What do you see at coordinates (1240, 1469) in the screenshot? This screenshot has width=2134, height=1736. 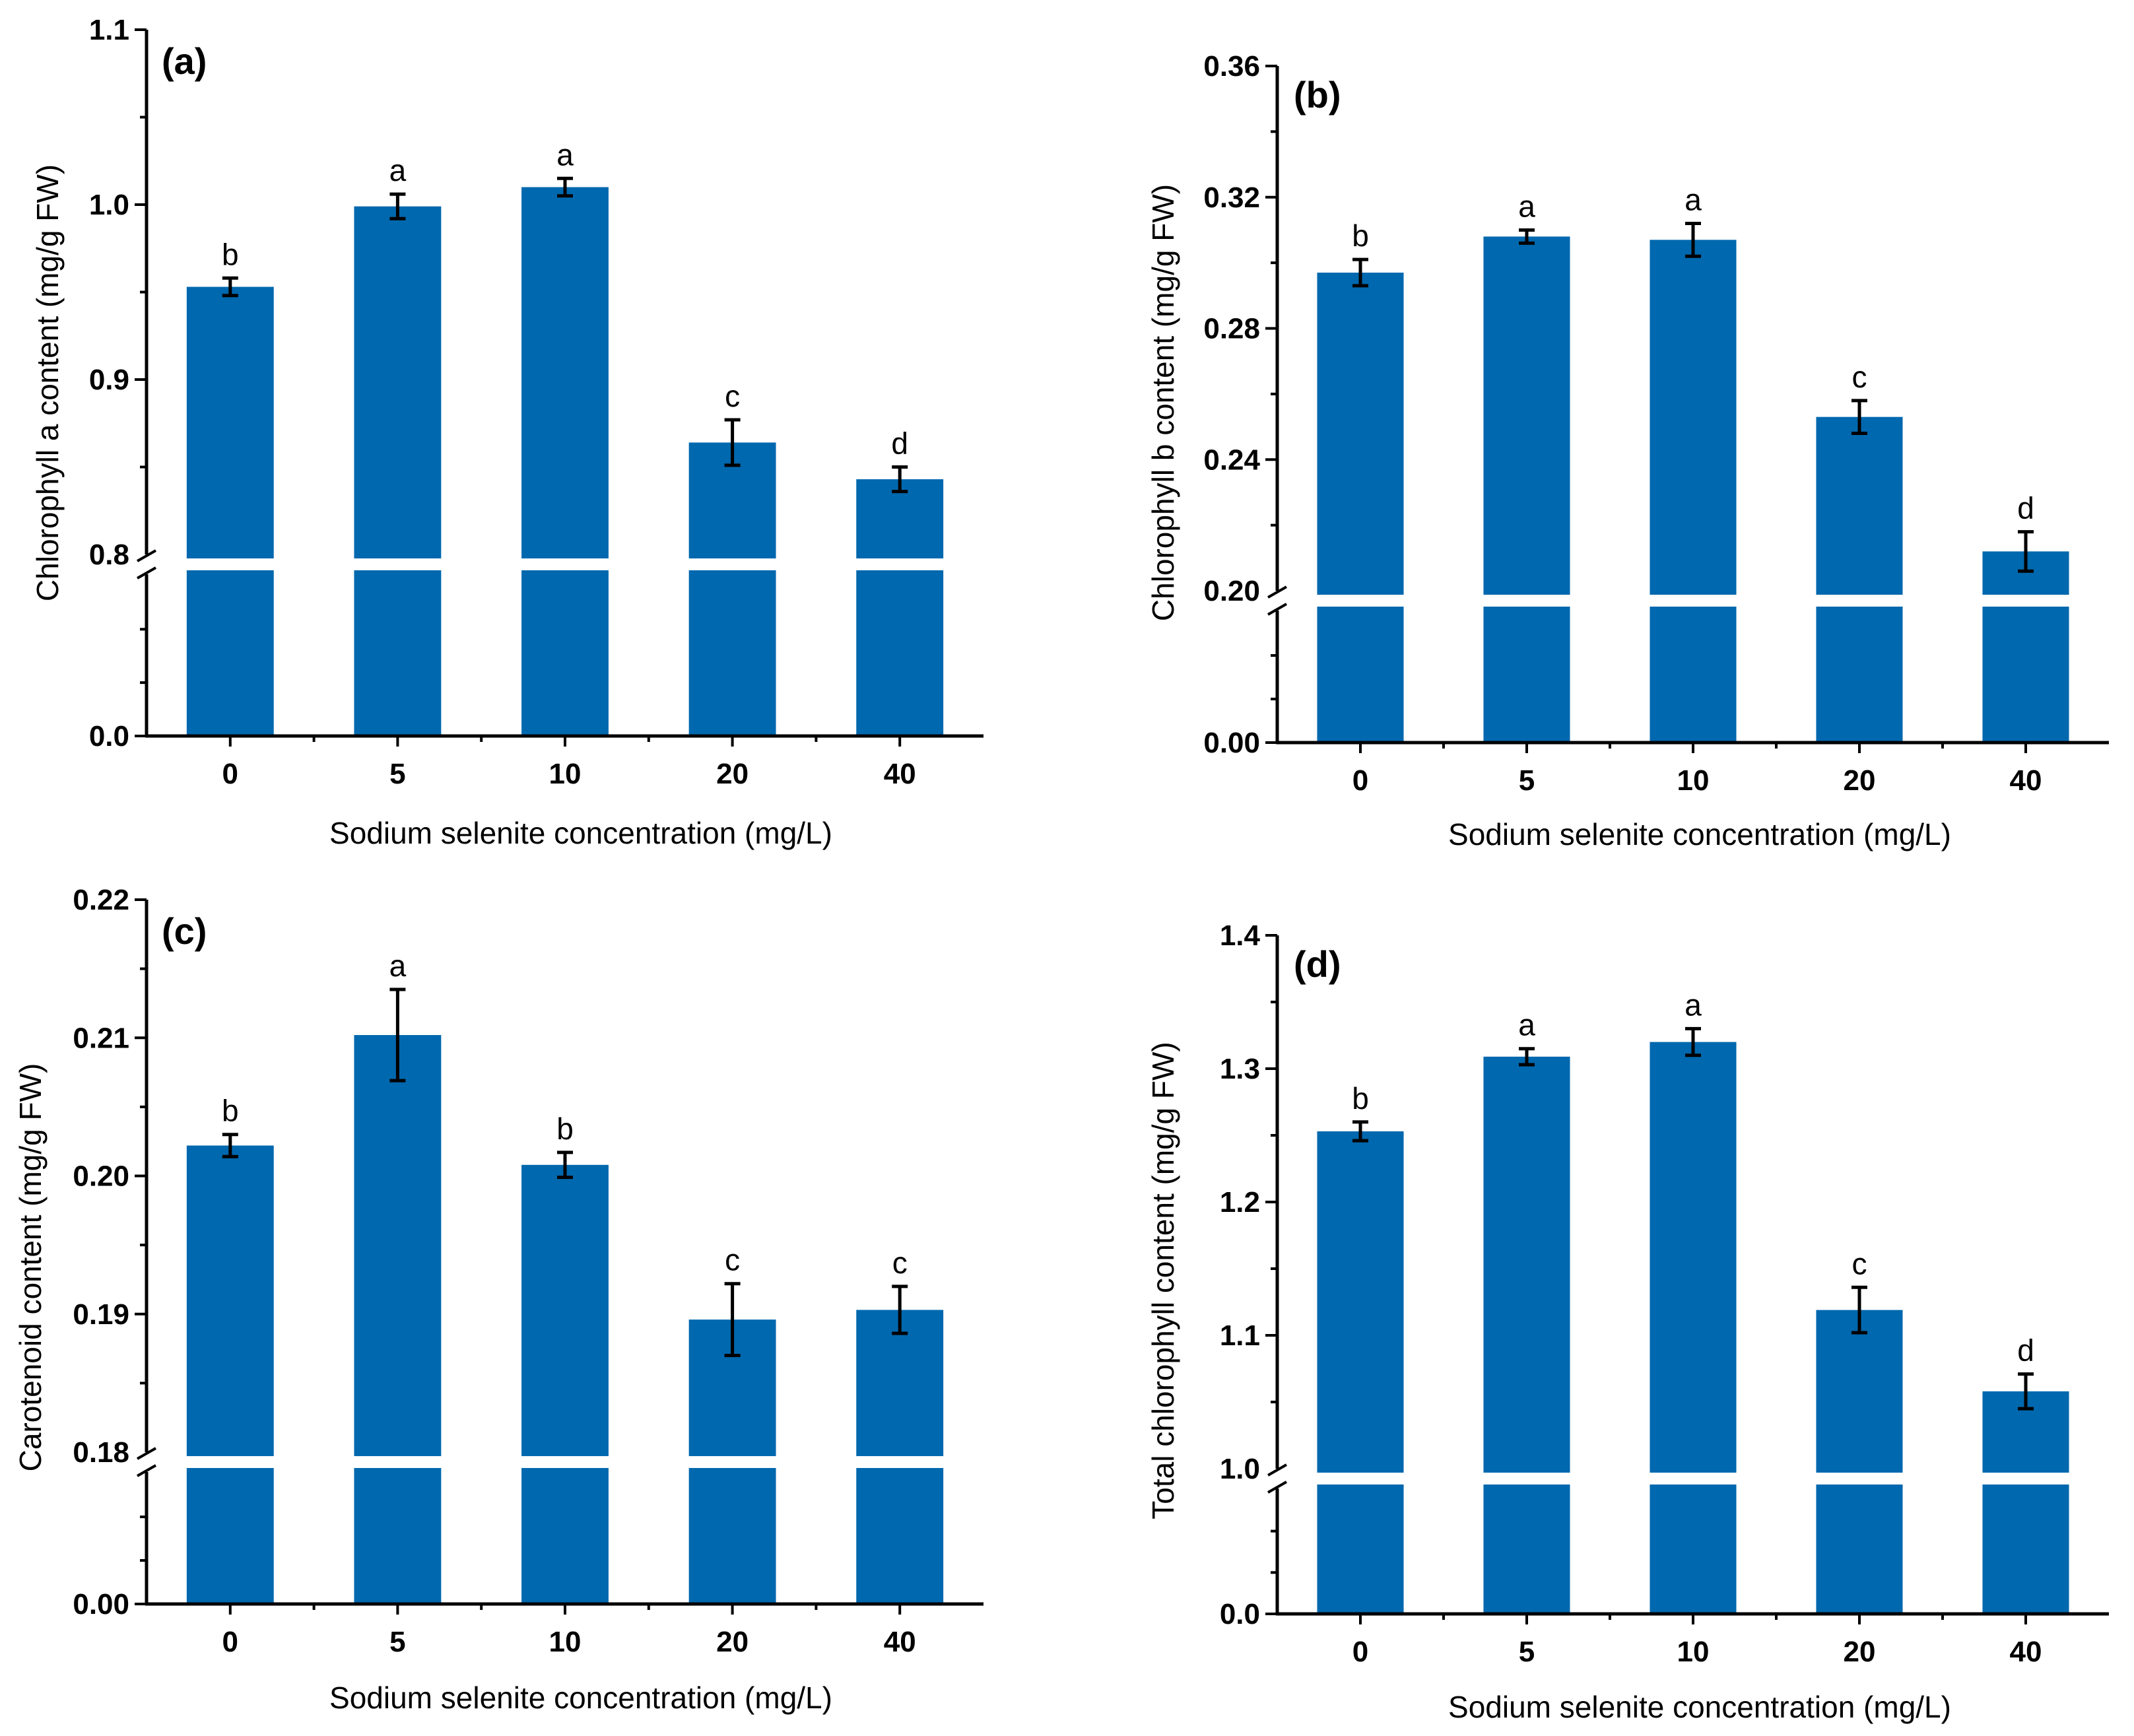 I see `chart-d-ytick-label: 1.0` at bounding box center [1240, 1469].